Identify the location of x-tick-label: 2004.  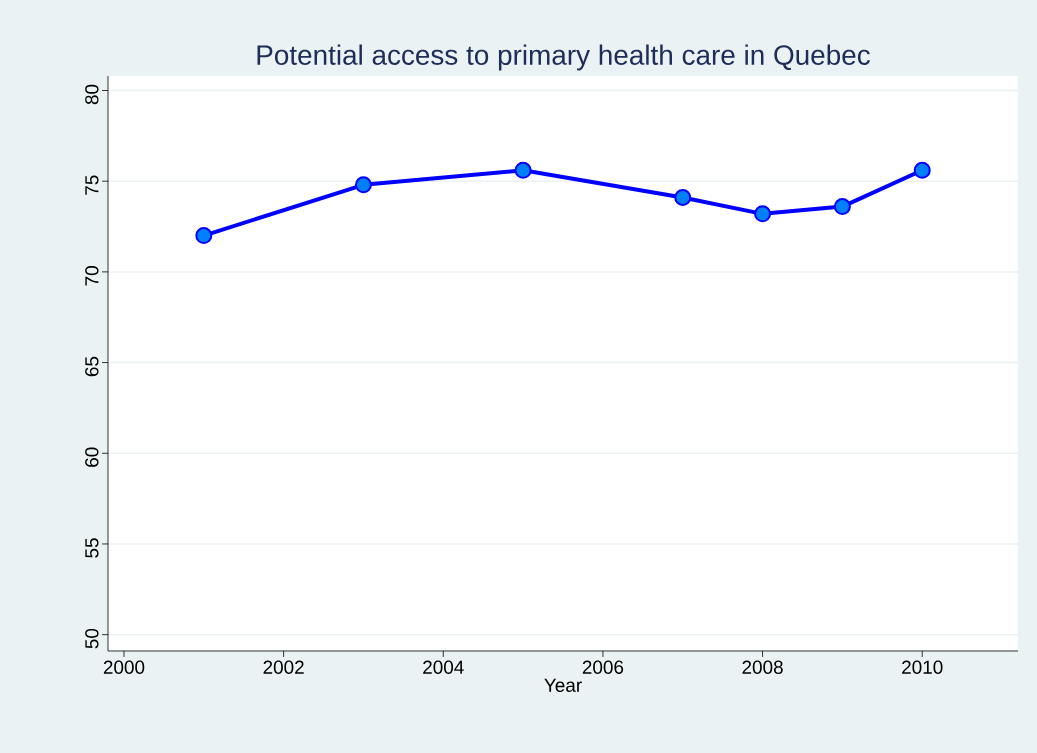
(443, 667).